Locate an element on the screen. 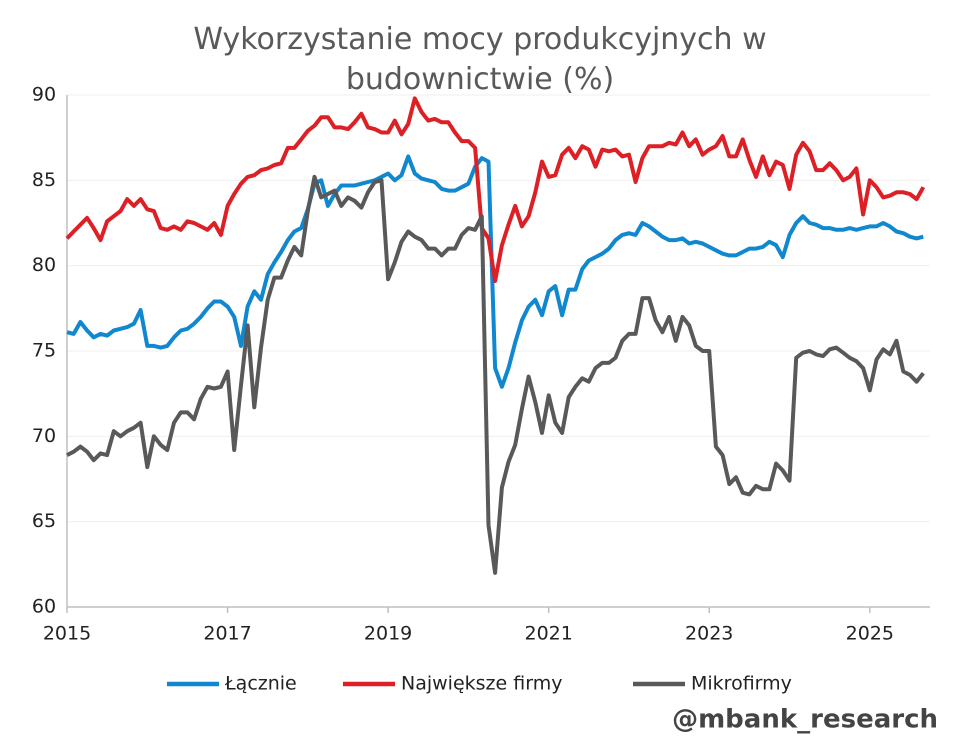  y-tick-label: 75 is located at coordinates (44, 351).